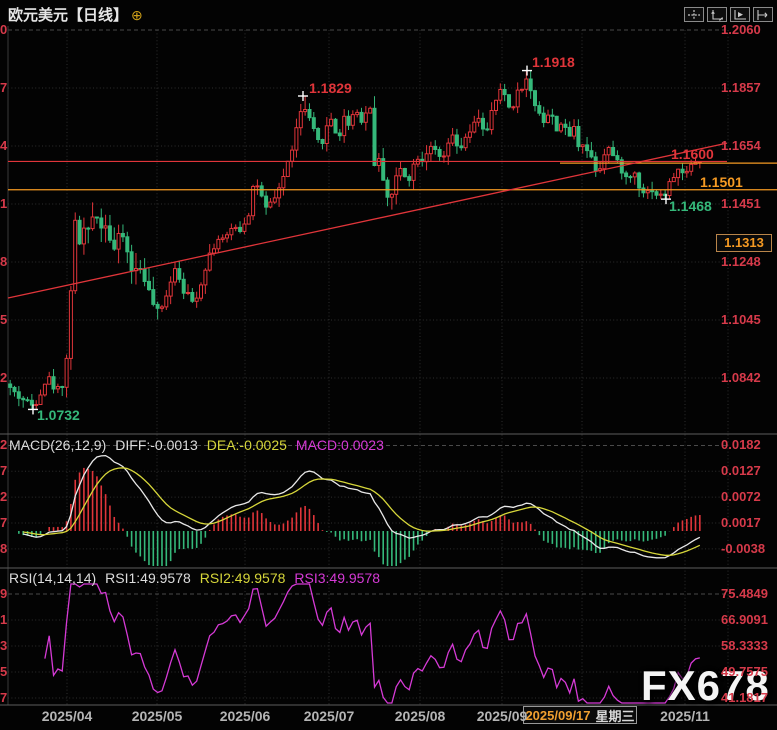  Describe the element at coordinates (705, 685) in the screenshot. I see `watermark: FX678` at that location.